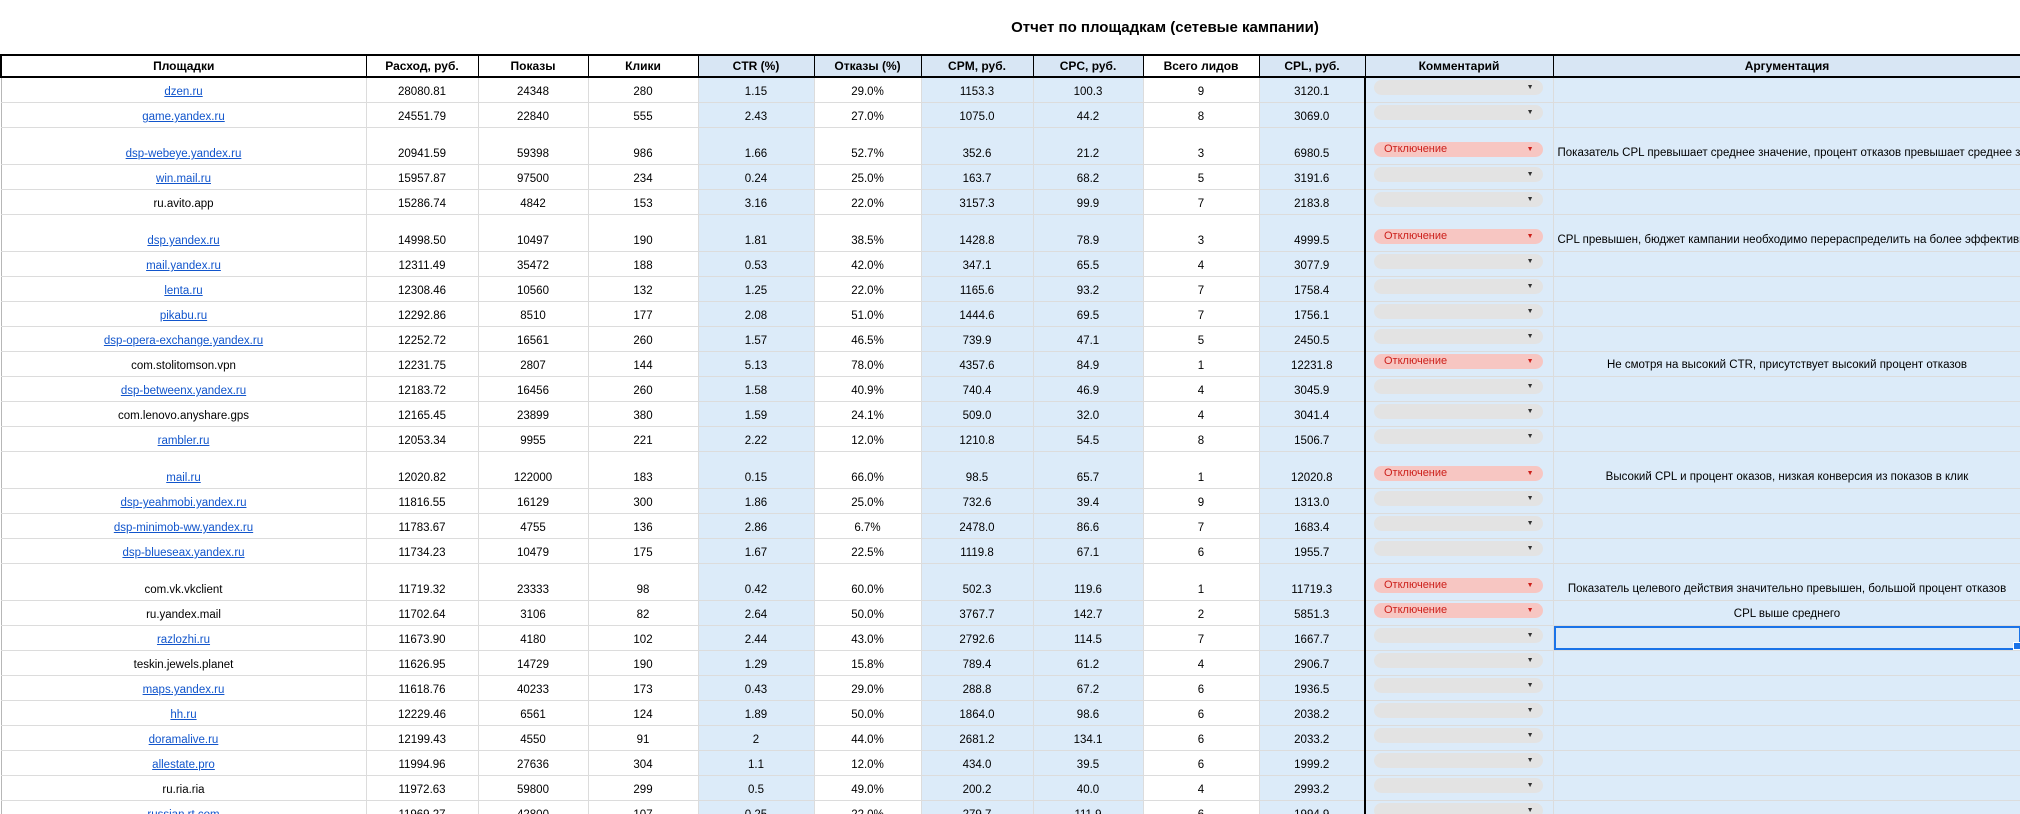 The width and height of the screenshot is (2020, 814). What do you see at coordinates (756, 663) in the screenshot?
I see `cell-ctr: 1.29` at bounding box center [756, 663].